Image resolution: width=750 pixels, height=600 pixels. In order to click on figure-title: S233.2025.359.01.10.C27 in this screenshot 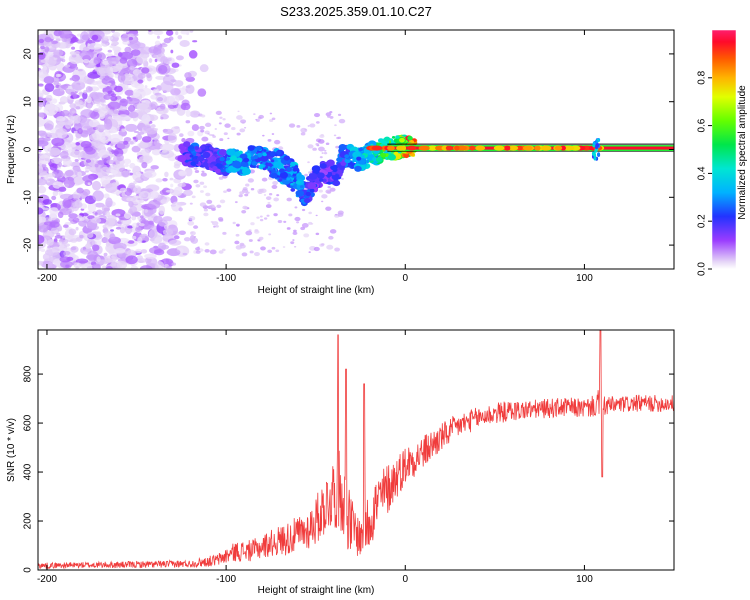, I will do `click(356, 11)`.